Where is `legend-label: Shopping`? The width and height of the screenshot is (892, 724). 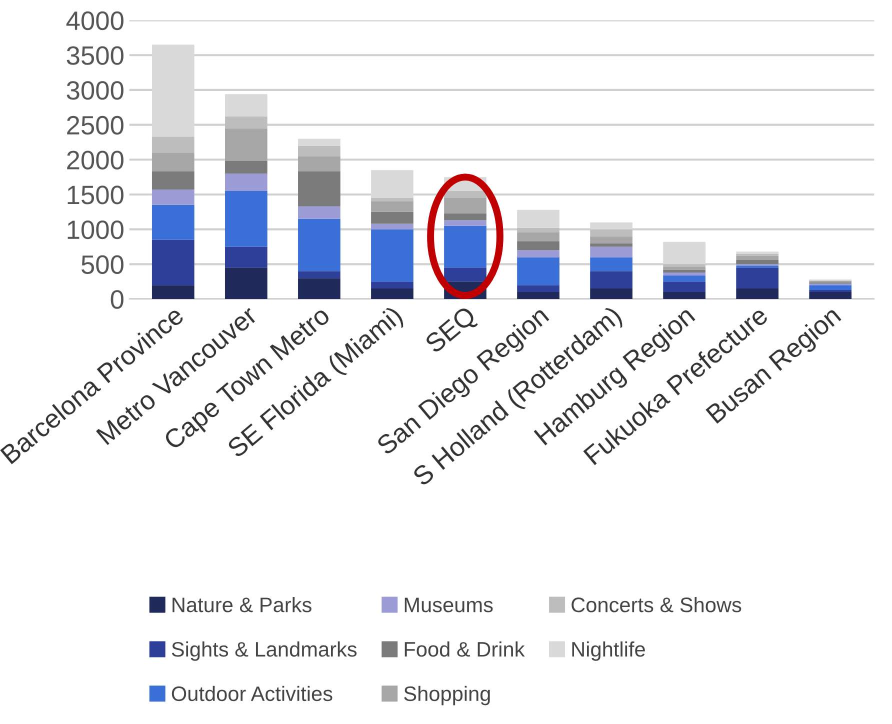
legend-label: Shopping is located at coordinates (447, 696).